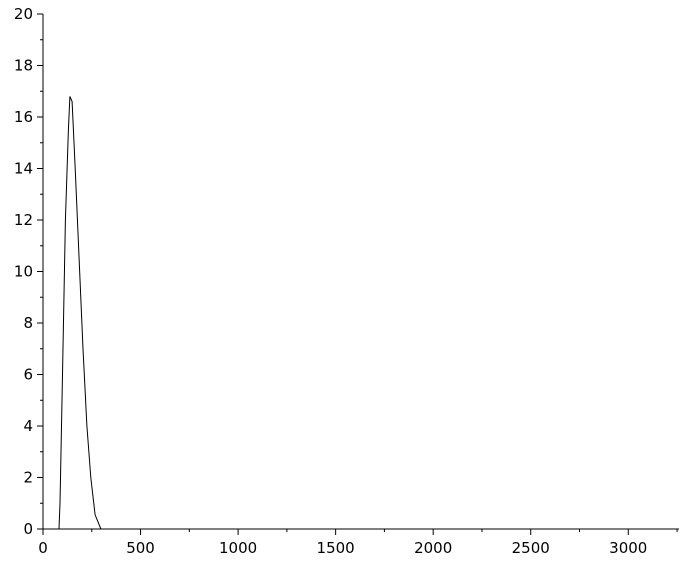 This screenshot has width=694, height=577. Describe the element at coordinates (28, 529) in the screenshot. I see `y-tick-label: 0` at that location.